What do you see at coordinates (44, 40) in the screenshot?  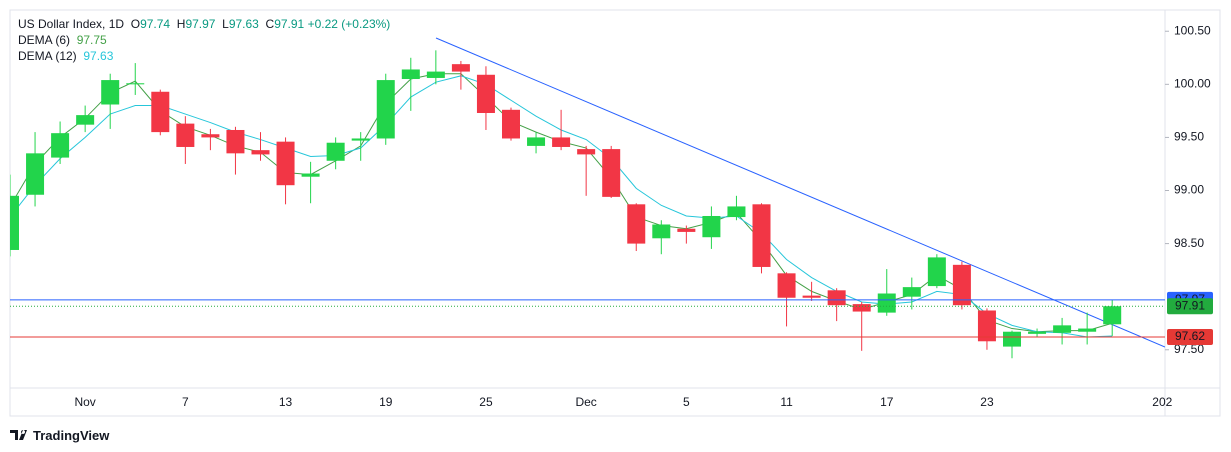 I see `legend-name: DEMA (6)` at bounding box center [44, 40].